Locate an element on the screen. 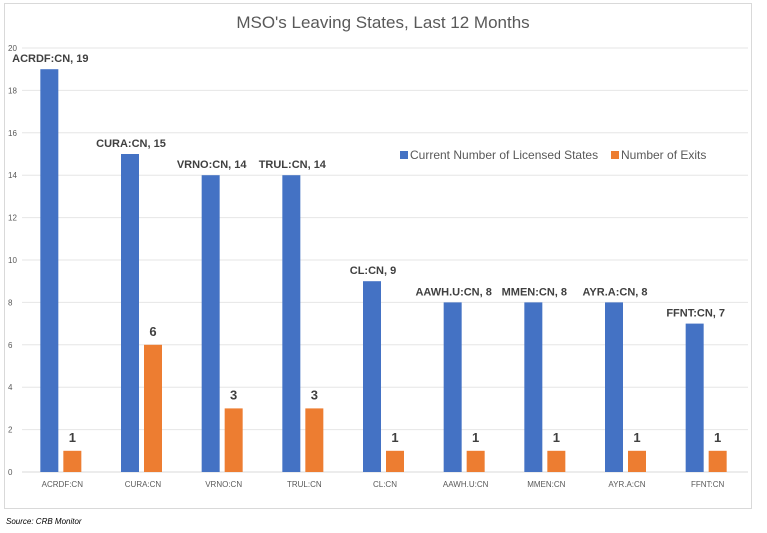  legend-label-licensed: Current Number of Licensed States is located at coordinates (504, 155).